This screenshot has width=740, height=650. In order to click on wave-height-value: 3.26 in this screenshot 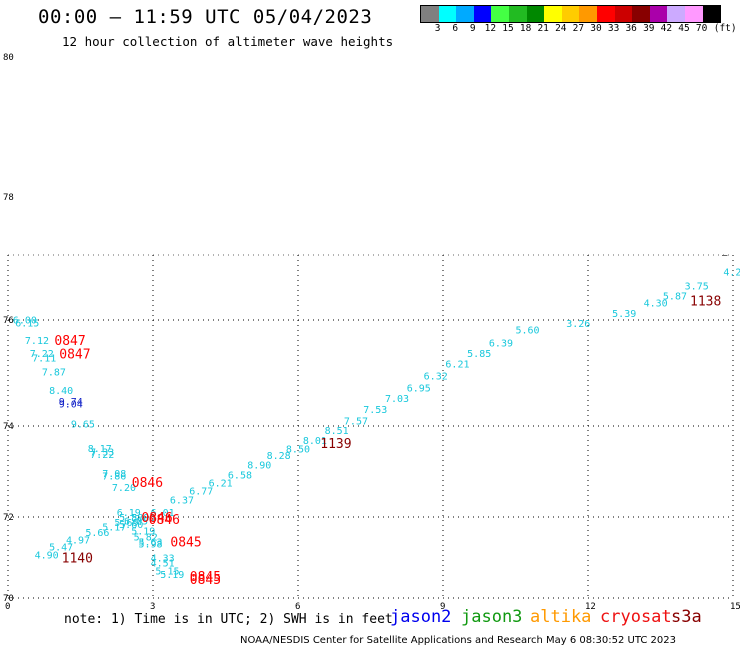, I will do `click(578, 324)`.